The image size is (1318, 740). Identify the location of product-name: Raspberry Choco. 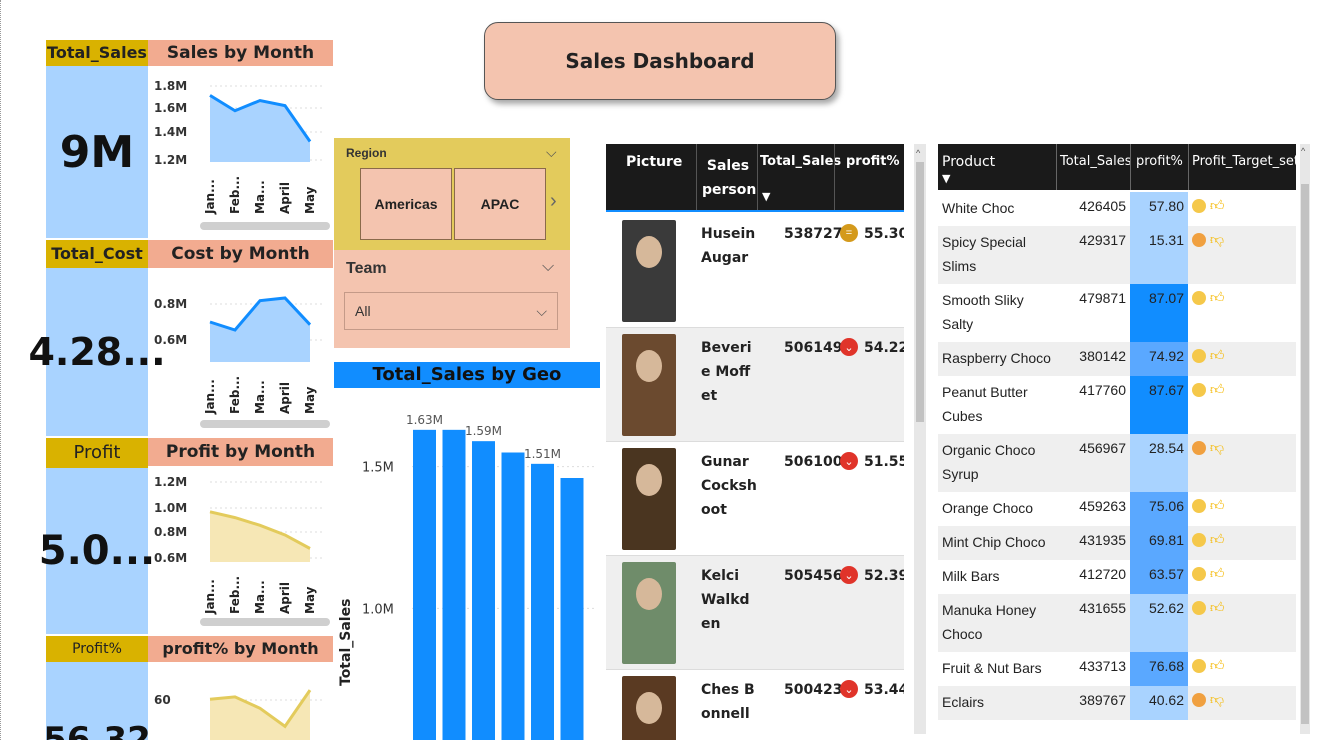
(996, 358).